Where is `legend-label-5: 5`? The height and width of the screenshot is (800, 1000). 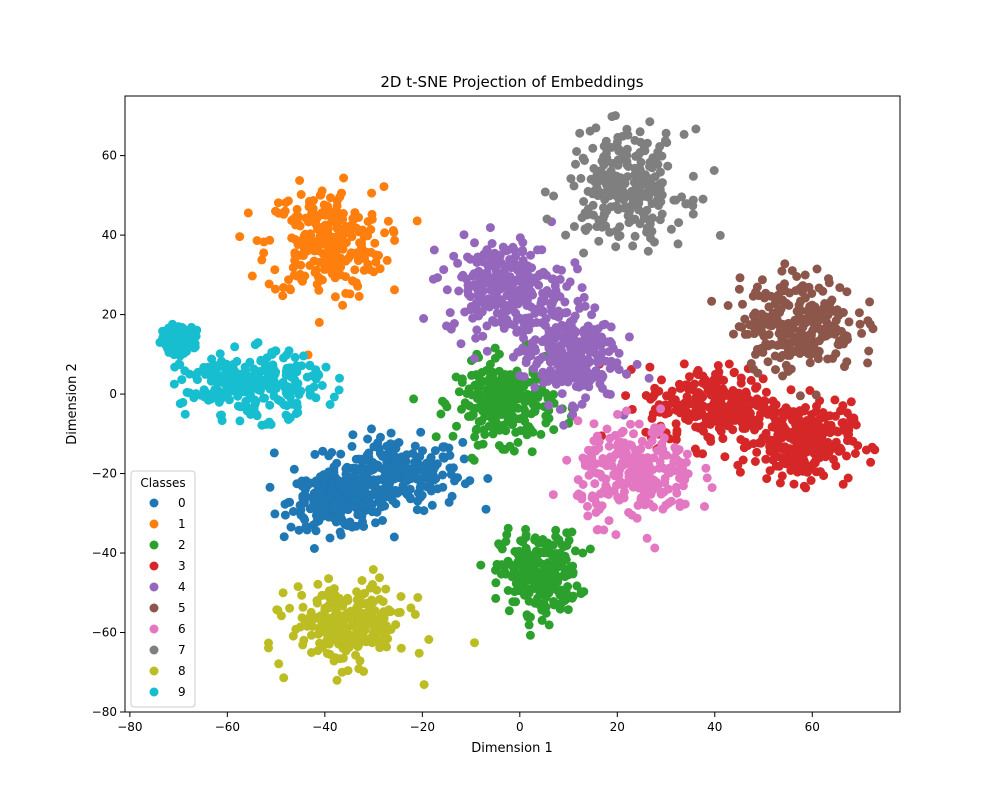
legend-label-5: 5 is located at coordinates (182, 608).